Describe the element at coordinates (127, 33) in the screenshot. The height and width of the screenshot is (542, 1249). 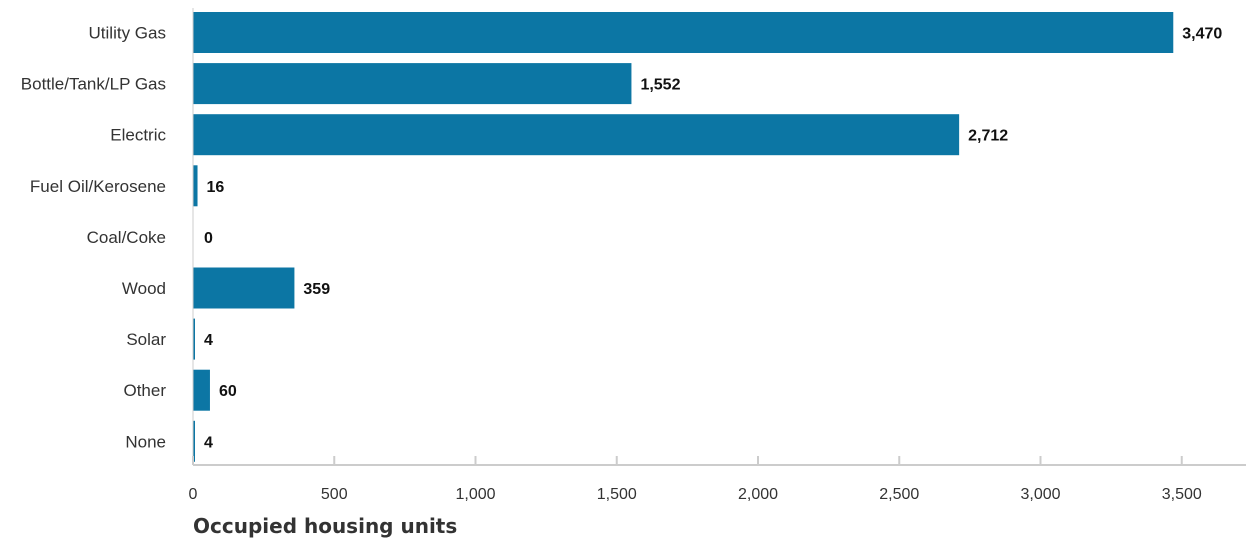
I see `category-label-0: Utility Gas` at that location.